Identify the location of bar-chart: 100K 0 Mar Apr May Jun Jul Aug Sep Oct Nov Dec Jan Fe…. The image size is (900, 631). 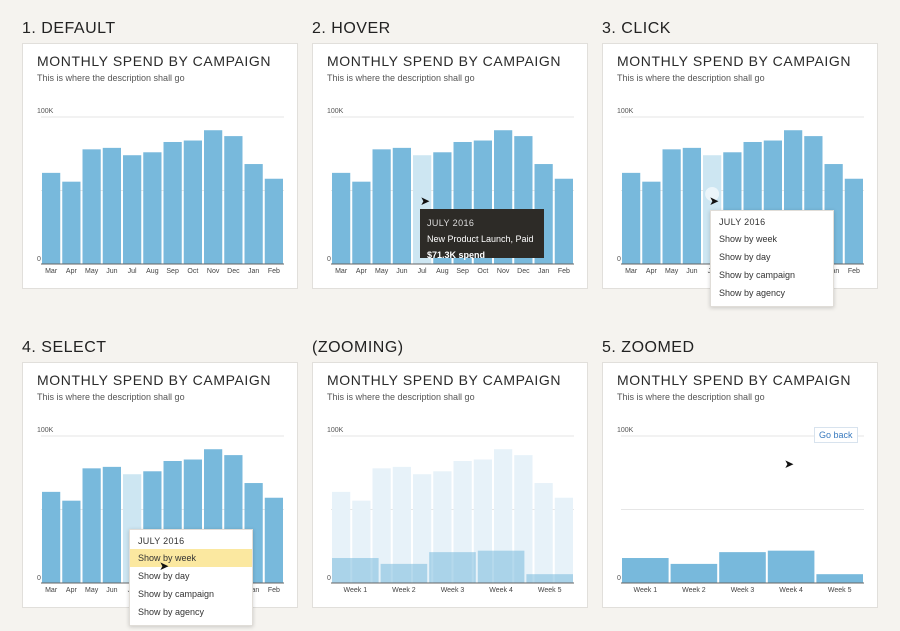
(160, 191).